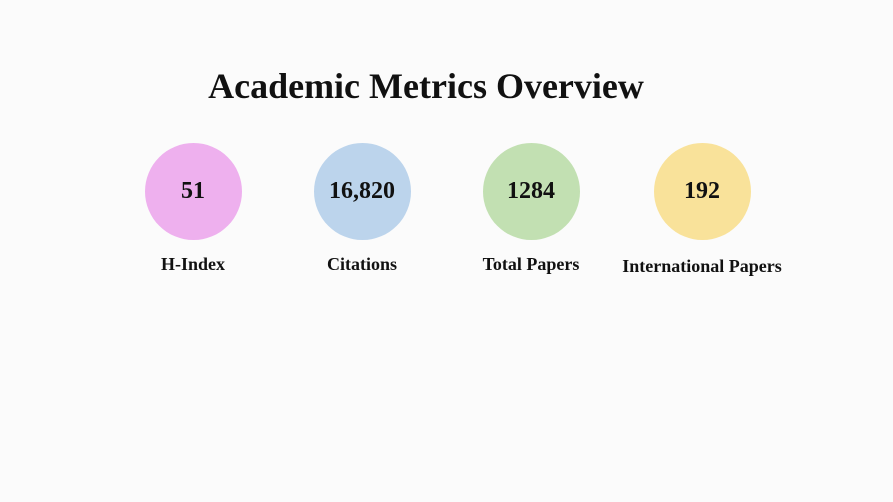  I want to click on citations-value: 16,820, so click(362, 191).